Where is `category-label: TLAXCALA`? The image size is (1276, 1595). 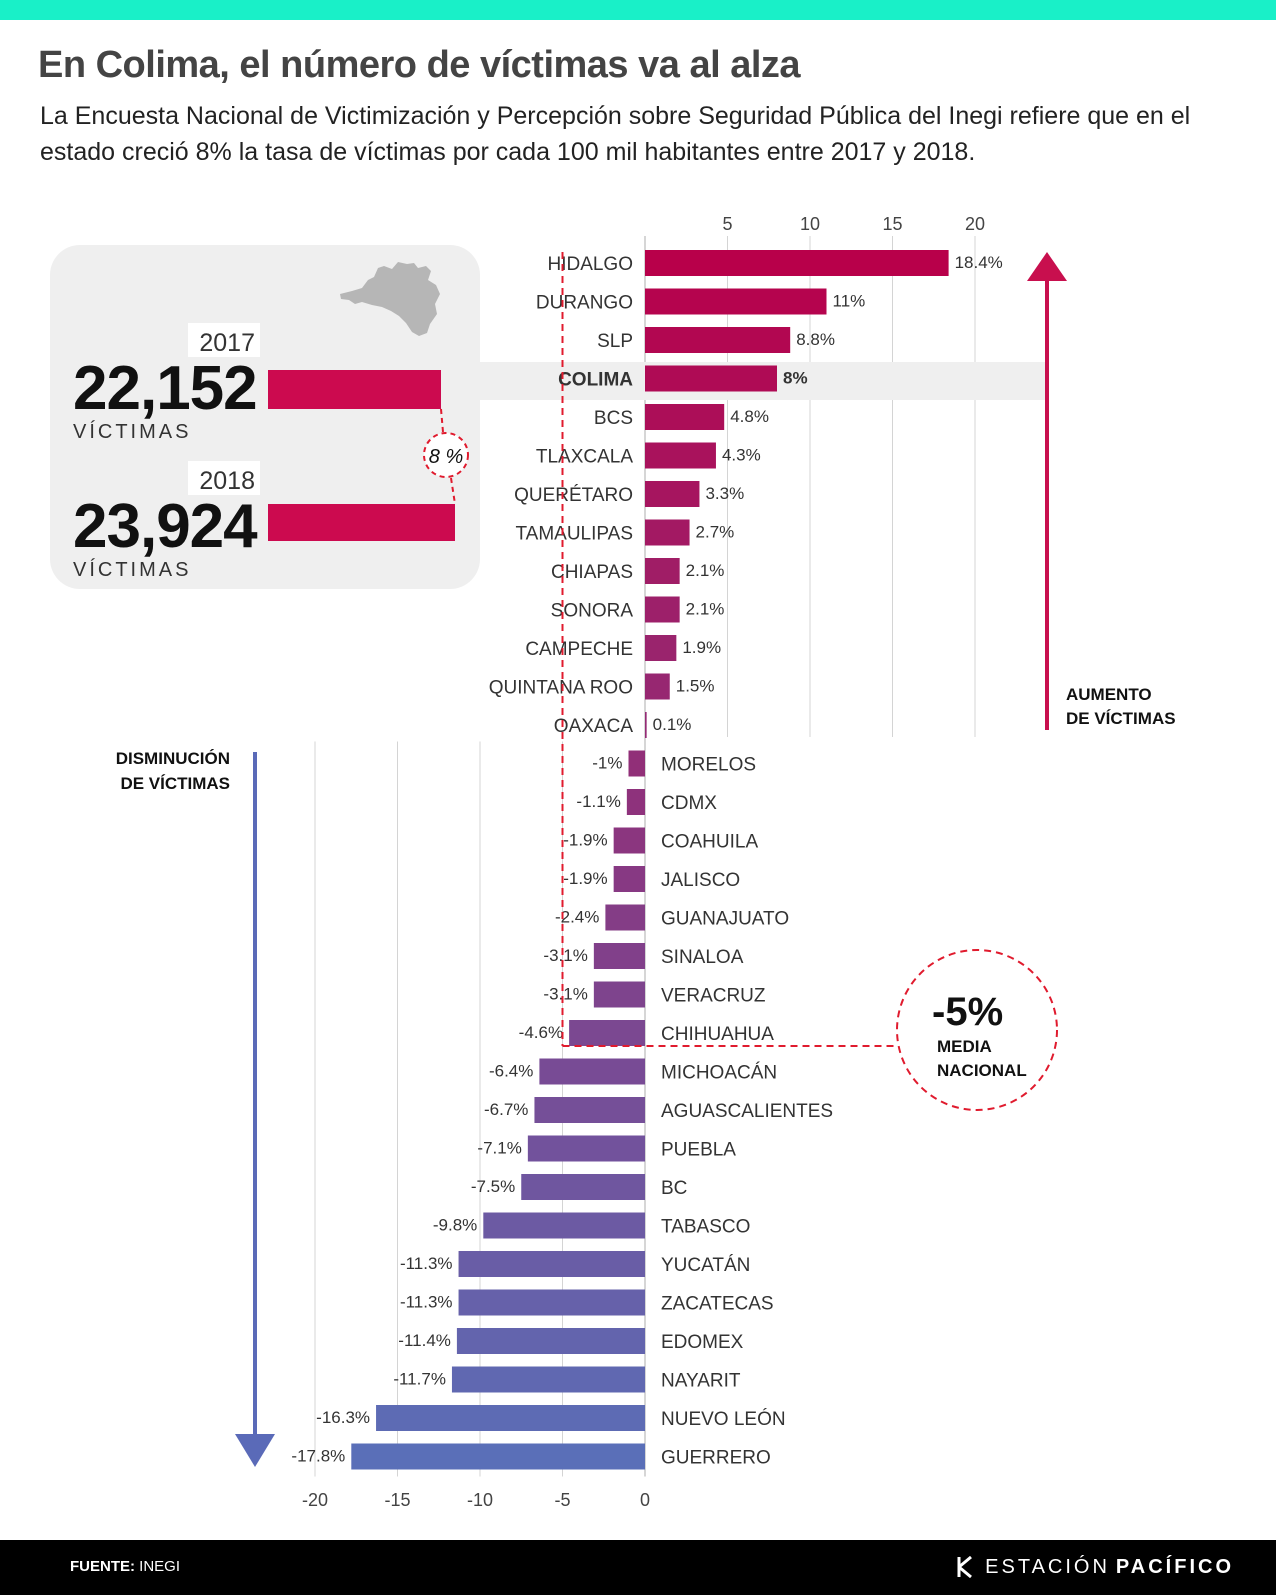
category-label: TLAXCALA is located at coordinates (584, 457).